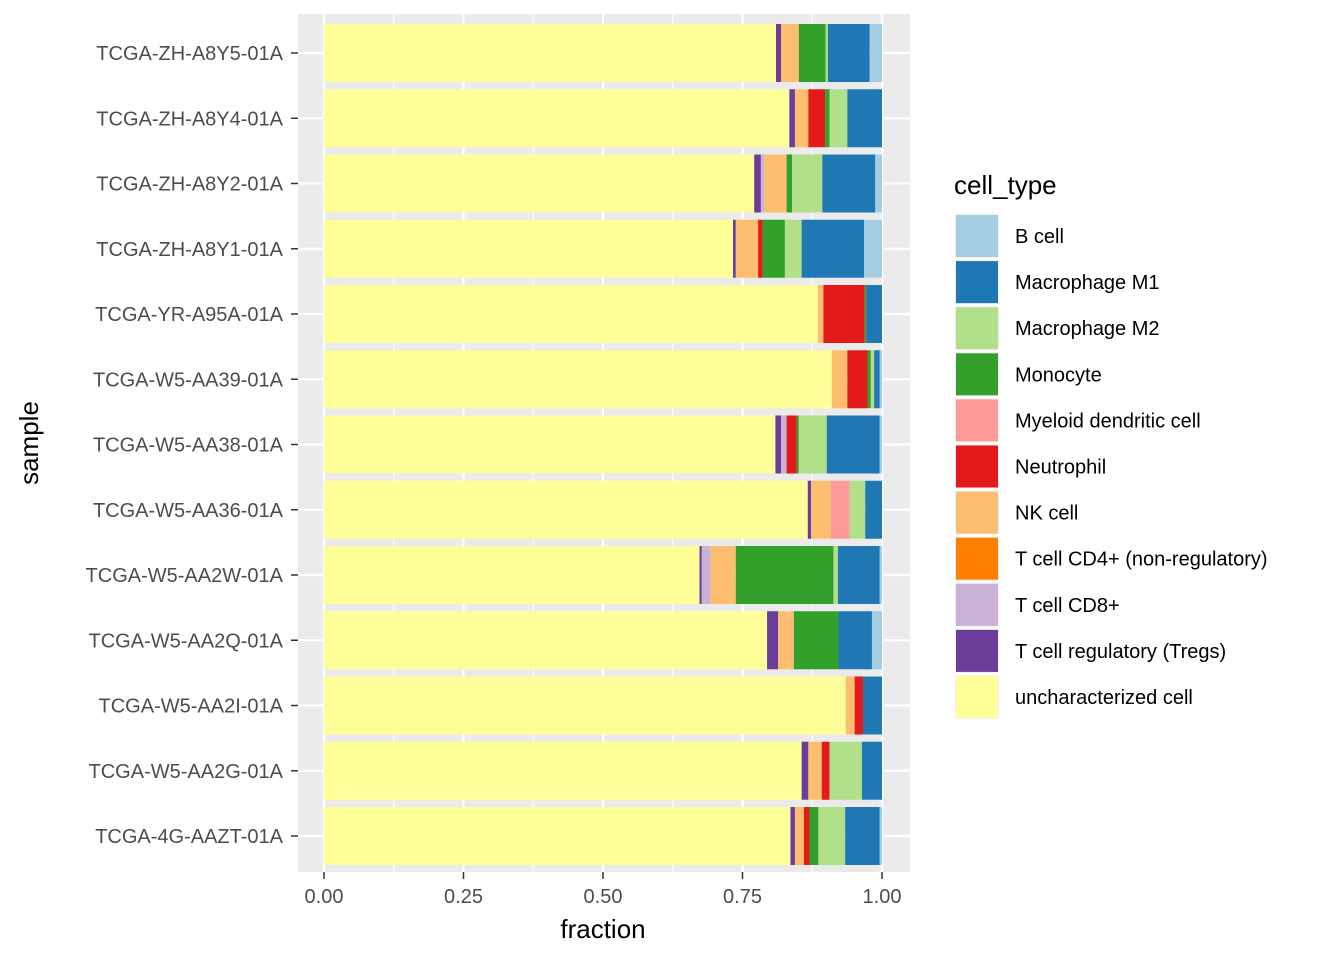 The height and width of the screenshot is (960, 1344). Describe the element at coordinates (324, 897) in the screenshot. I see `x-tick-label: 0.00` at that location.